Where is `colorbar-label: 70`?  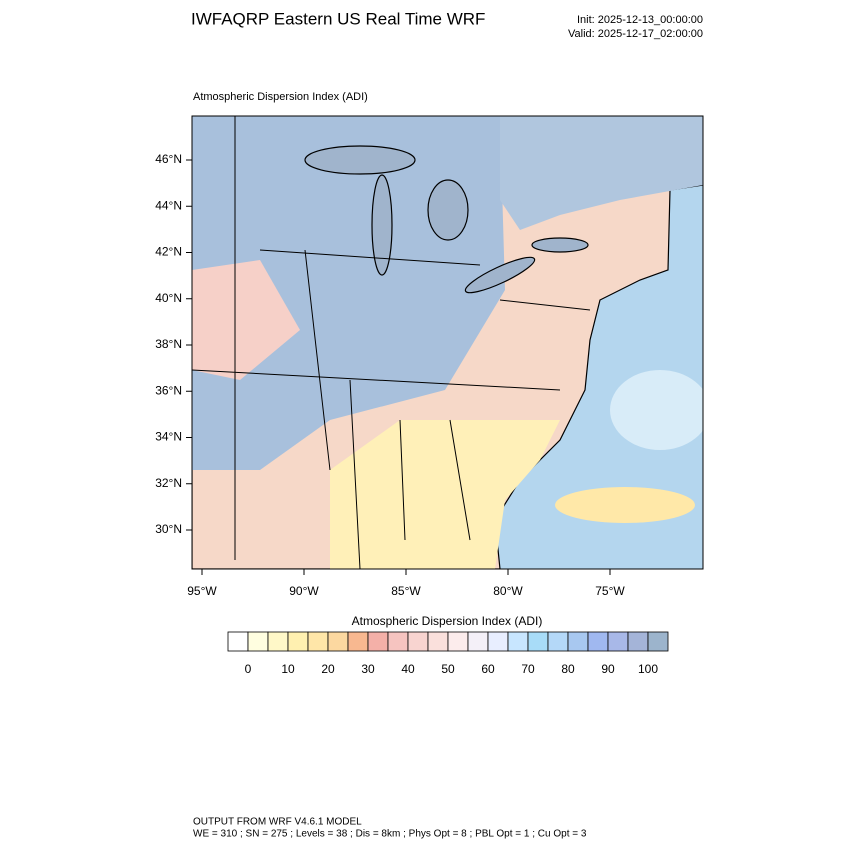
colorbar-label: 70 is located at coordinates (528, 669).